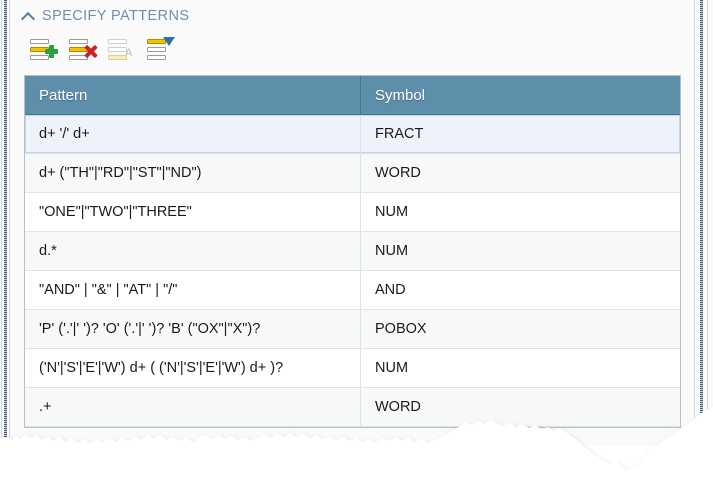  What do you see at coordinates (193, 251) in the screenshot?
I see `cell-pattern: d.*` at bounding box center [193, 251].